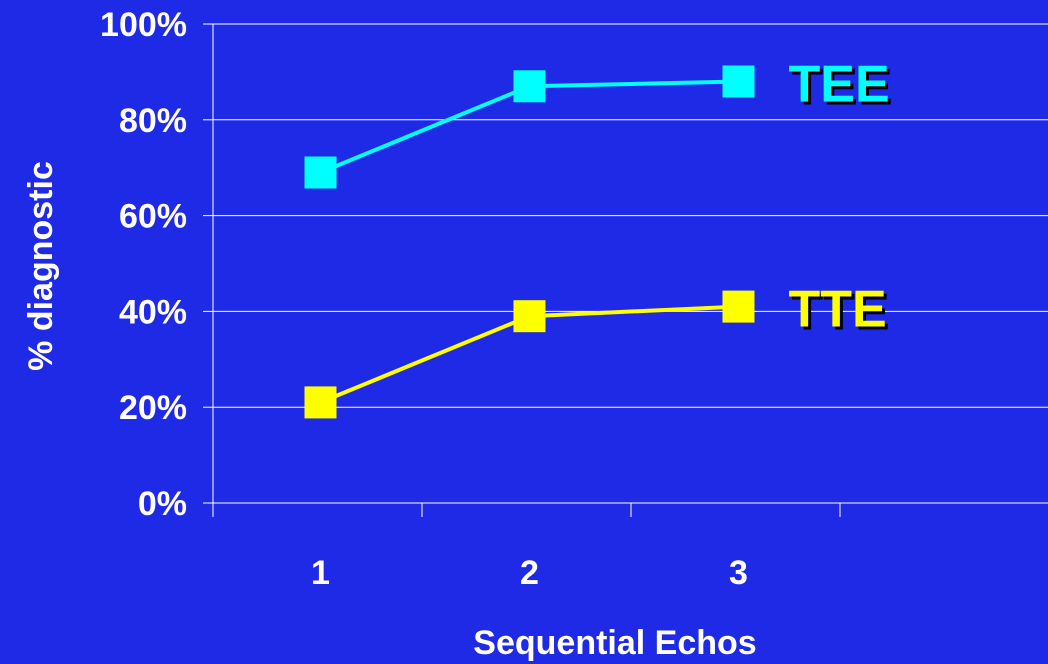 The width and height of the screenshot is (1048, 664). What do you see at coordinates (143, 25) in the screenshot?
I see `y-tick-label: 100%` at bounding box center [143, 25].